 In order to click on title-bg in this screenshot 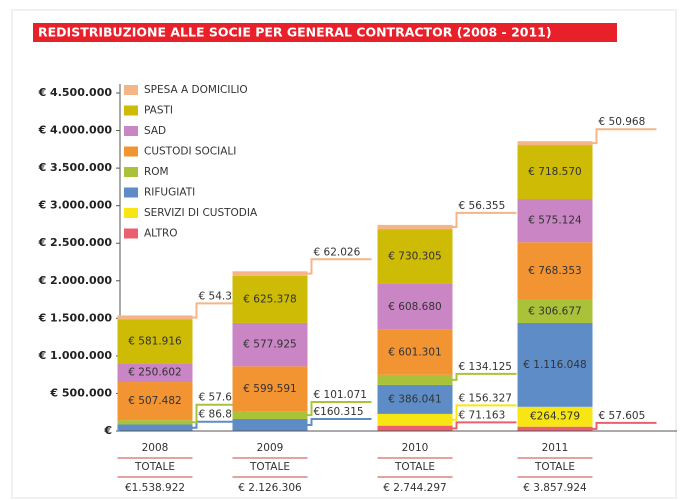, I will do `click(325, 32)`.